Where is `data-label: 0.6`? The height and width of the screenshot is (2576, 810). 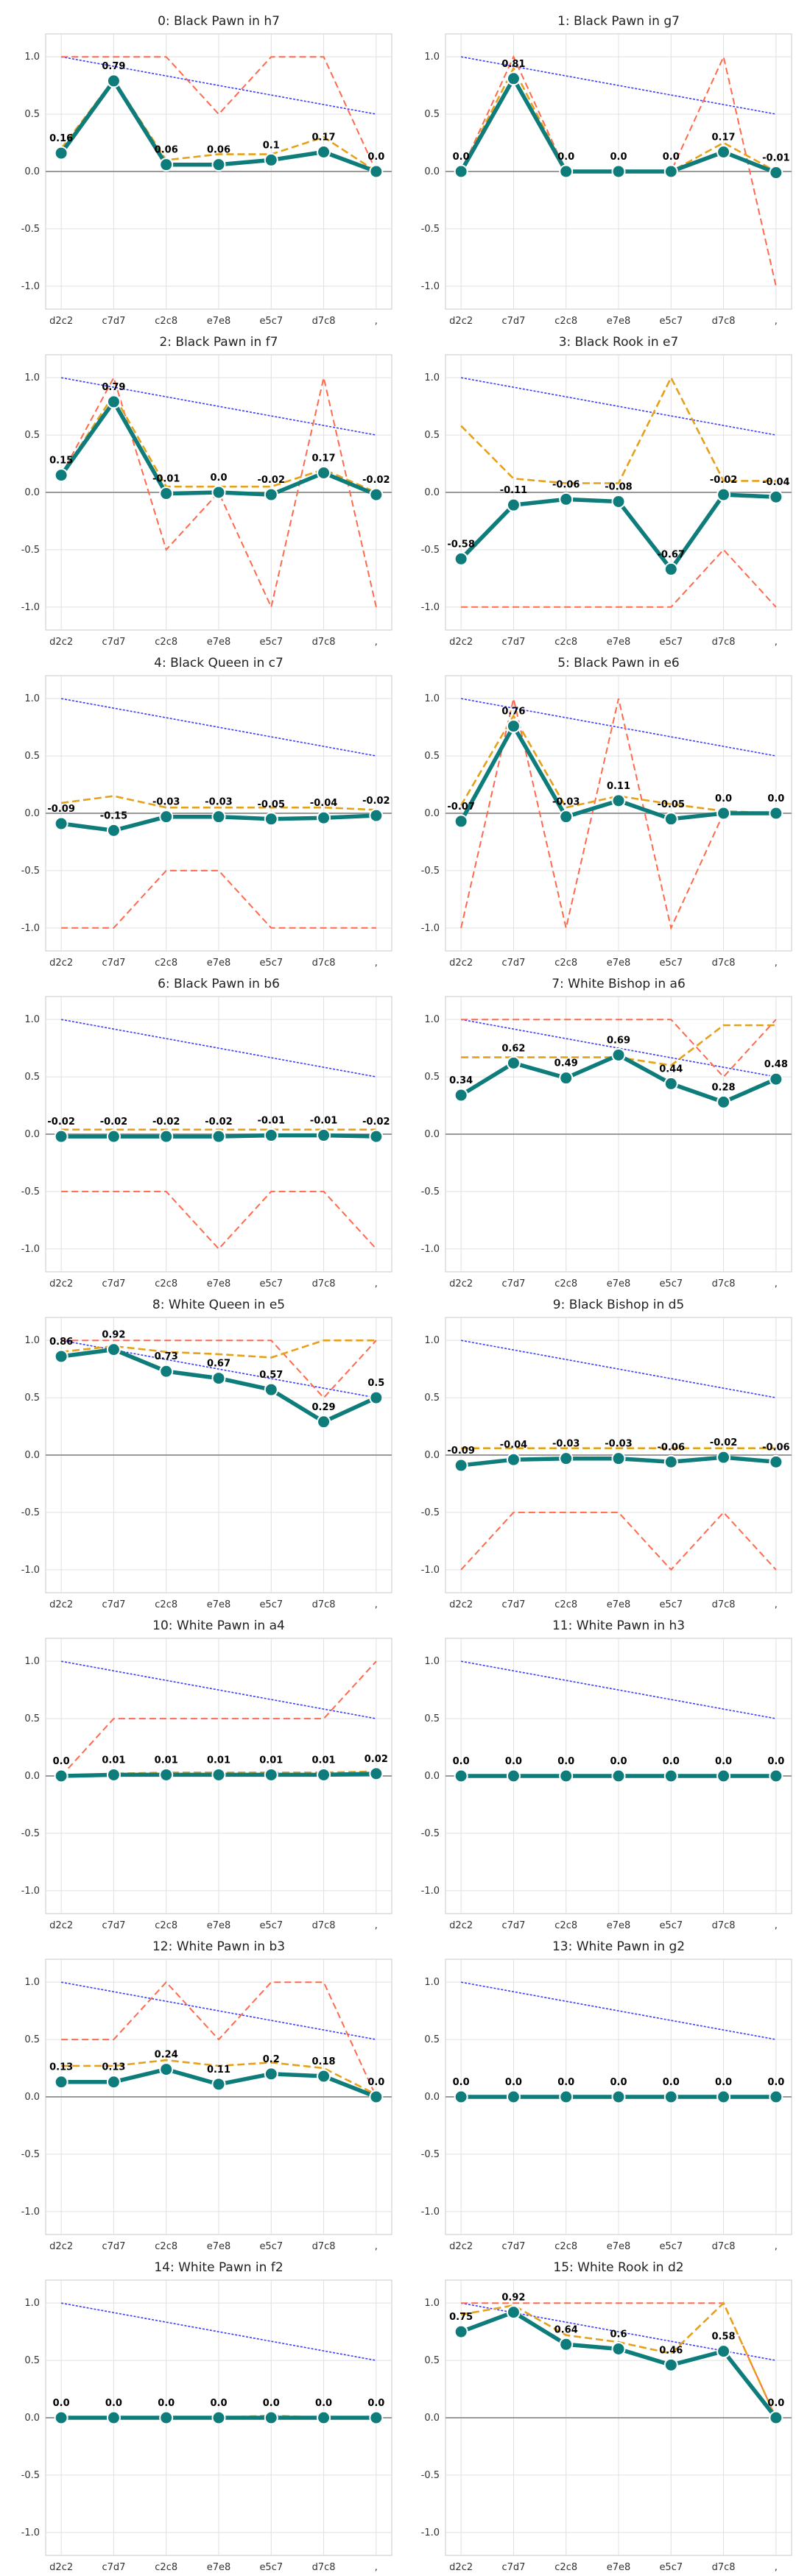 data-label: 0.6 is located at coordinates (618, 2334).